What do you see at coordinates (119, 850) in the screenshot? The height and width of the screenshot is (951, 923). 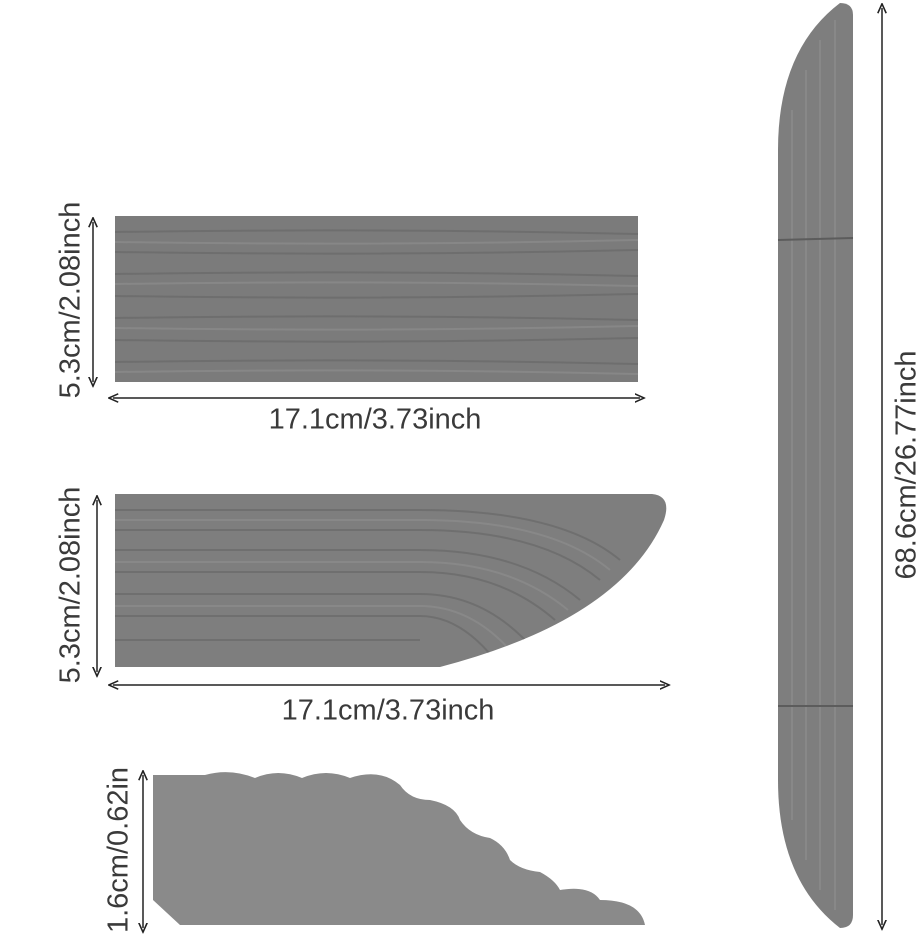 I see `height-label: 1.6cm/0.62in` at bounding box center [119, 850].